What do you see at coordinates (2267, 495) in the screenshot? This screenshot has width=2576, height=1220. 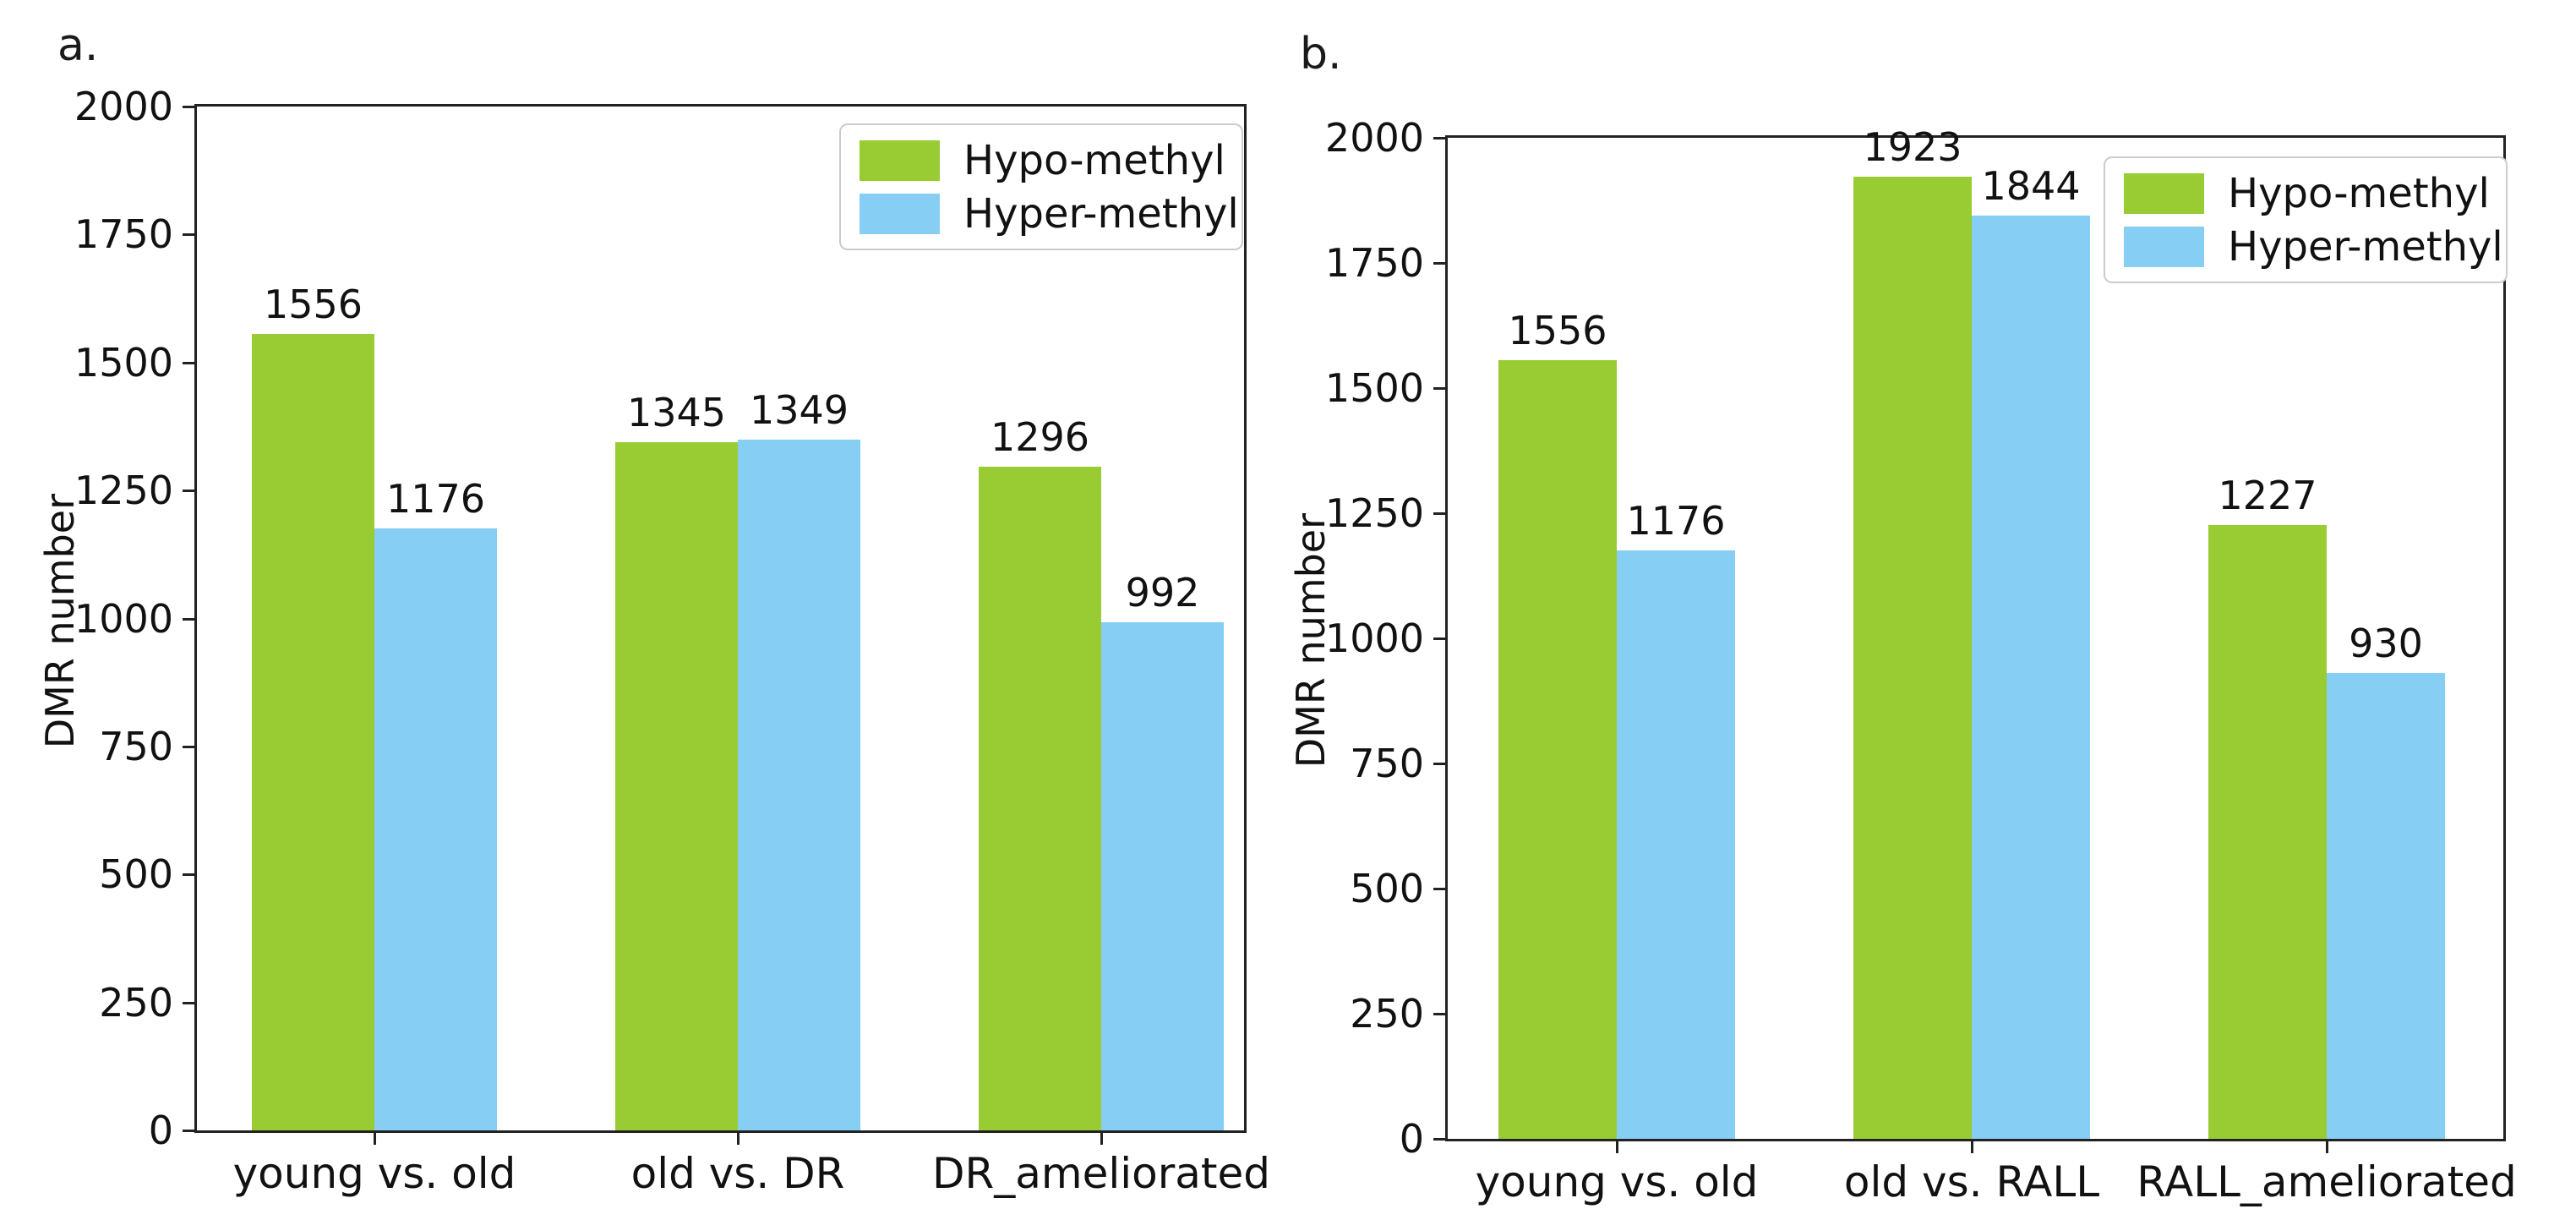 I see `bar-value-label: 1227` at bounding box center [2267, 495].